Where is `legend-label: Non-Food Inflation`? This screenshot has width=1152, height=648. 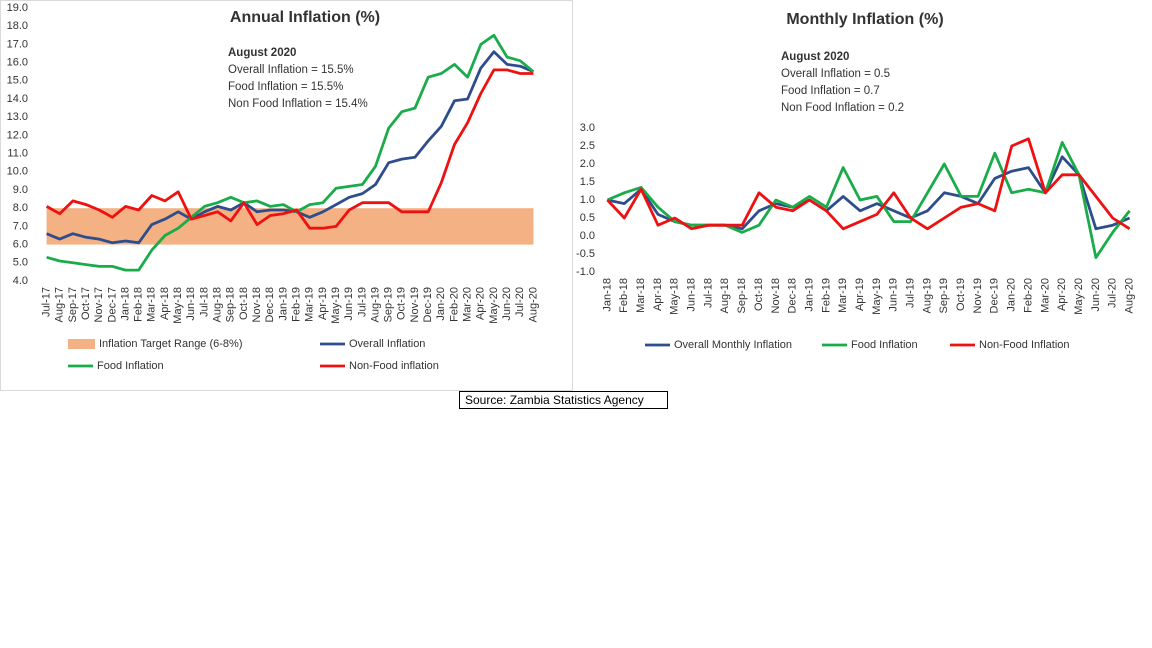
legend-label: Non-Food Inflation is located at coordinates (1024, 345).